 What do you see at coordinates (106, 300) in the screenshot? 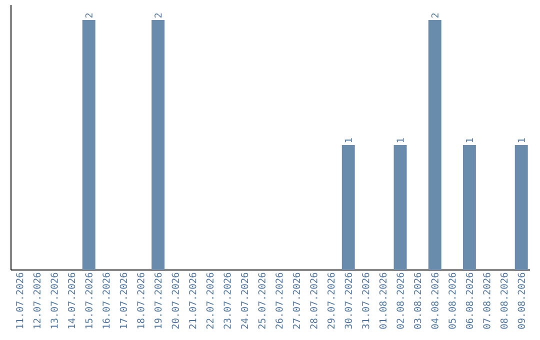
I see `x-tick-label: 16.07.2026` at bounding box center [106, 300].